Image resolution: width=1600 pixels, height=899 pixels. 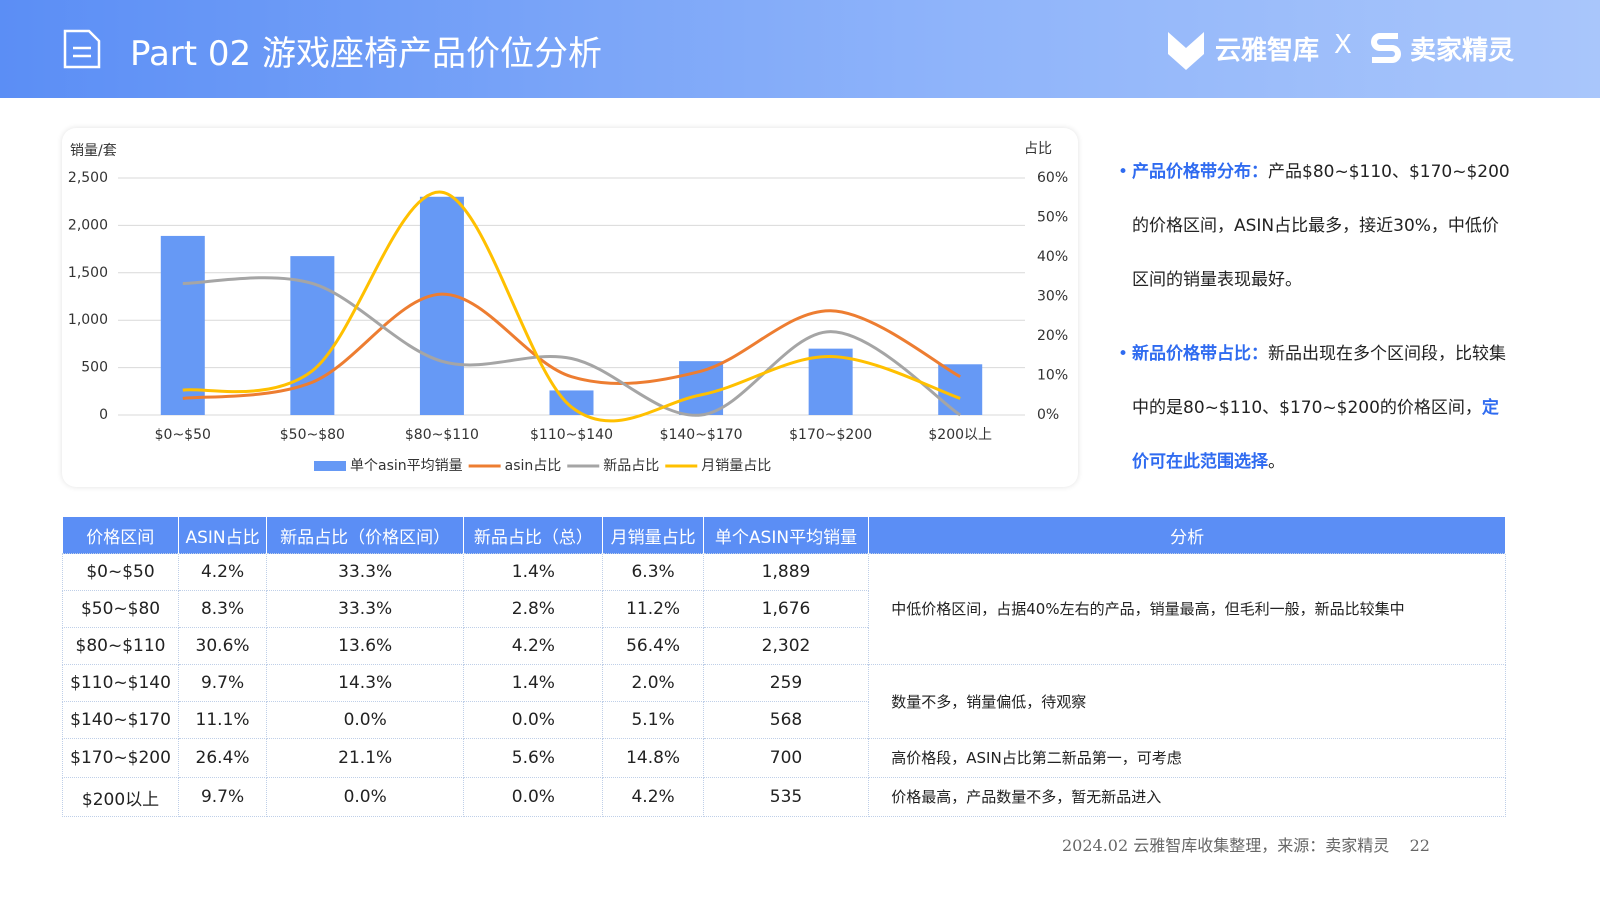 I want to click on legend-label: 单个asin平均销量, so click(x=406, y=466).